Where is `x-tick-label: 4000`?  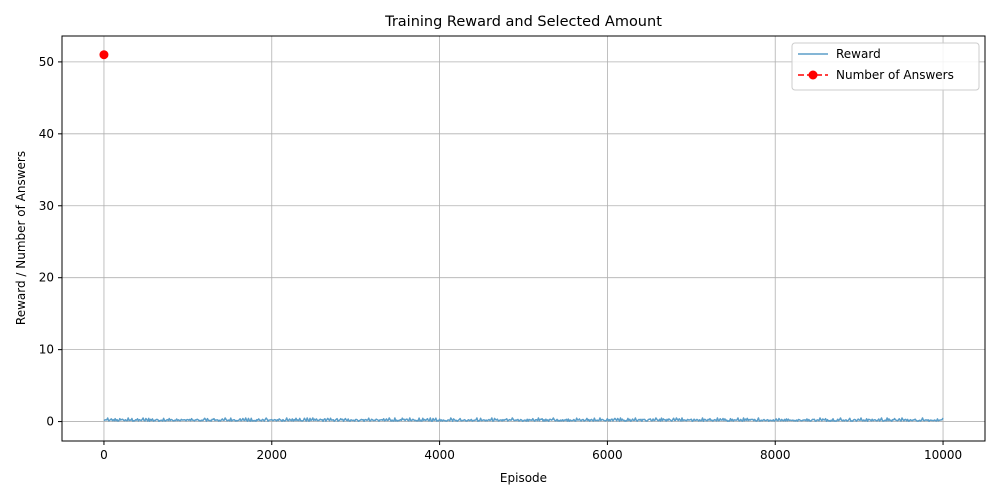 x-tick-label: 4000 is located at coordinates (439, 455).